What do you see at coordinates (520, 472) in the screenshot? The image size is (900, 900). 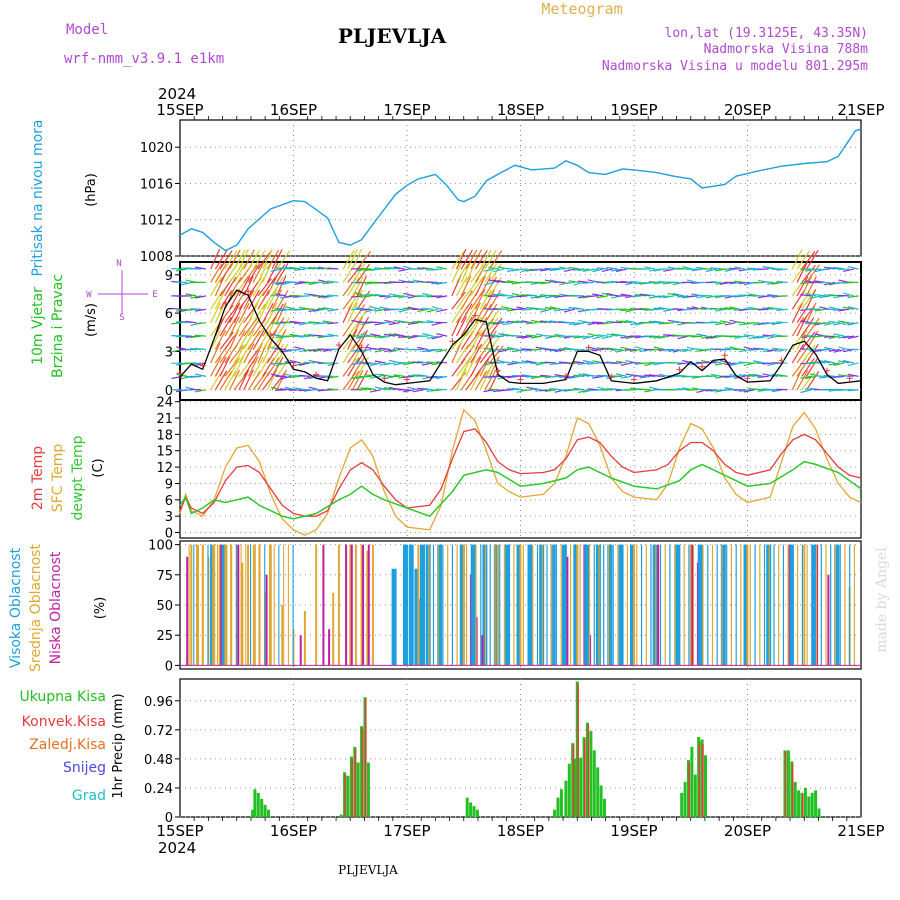 I see `series-line-2m-temp` at bounding box center [520, 472].